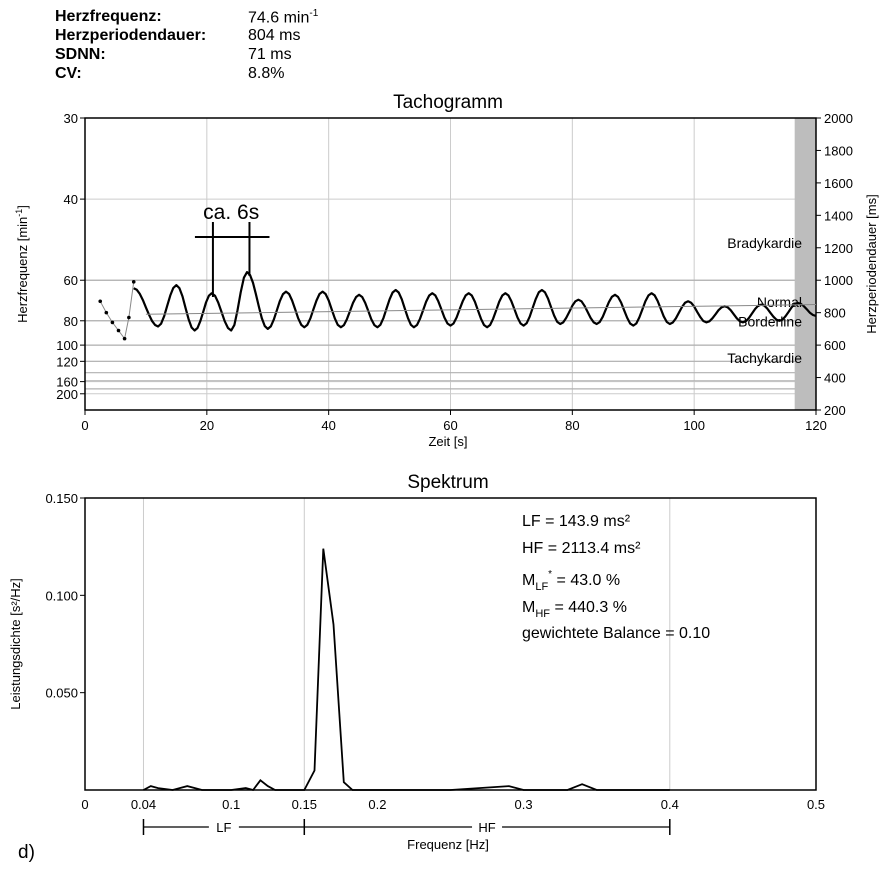  I want to click on period-value: 804 ms, so click(274, 35).